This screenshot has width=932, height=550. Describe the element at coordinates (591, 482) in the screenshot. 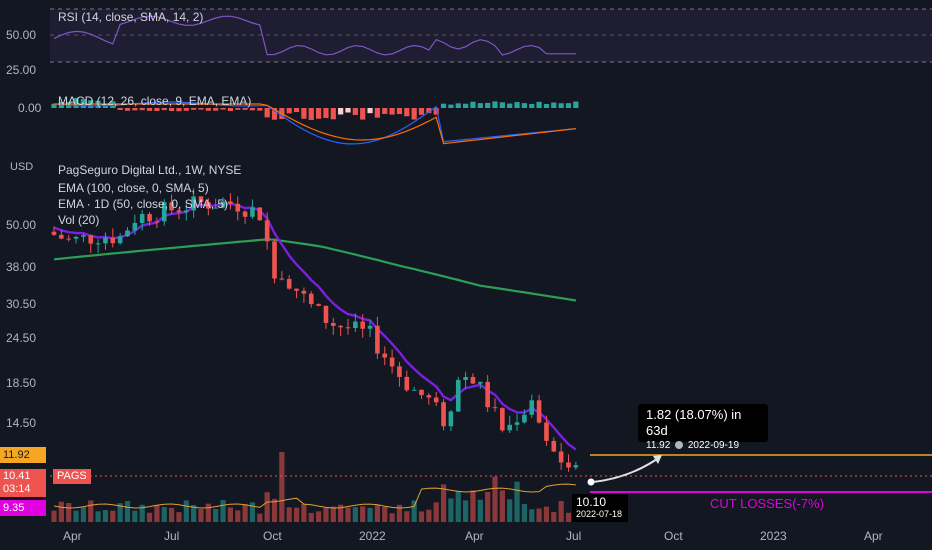

I see `entry-point` at that location.